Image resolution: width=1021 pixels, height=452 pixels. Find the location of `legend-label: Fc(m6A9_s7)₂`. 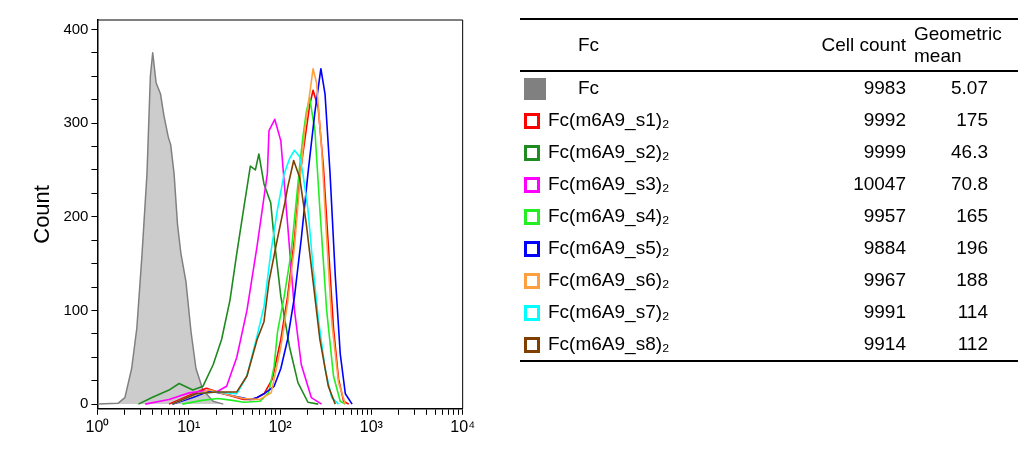

legend-label: Fc(m6A9_s7)₂ is located at coordinates (609, 311).